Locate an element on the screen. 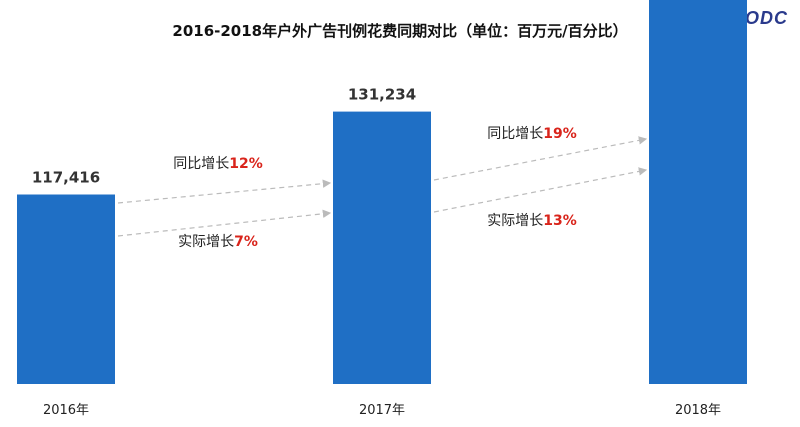  category-label-2: 2018年 is located at coordinates (698, 410).